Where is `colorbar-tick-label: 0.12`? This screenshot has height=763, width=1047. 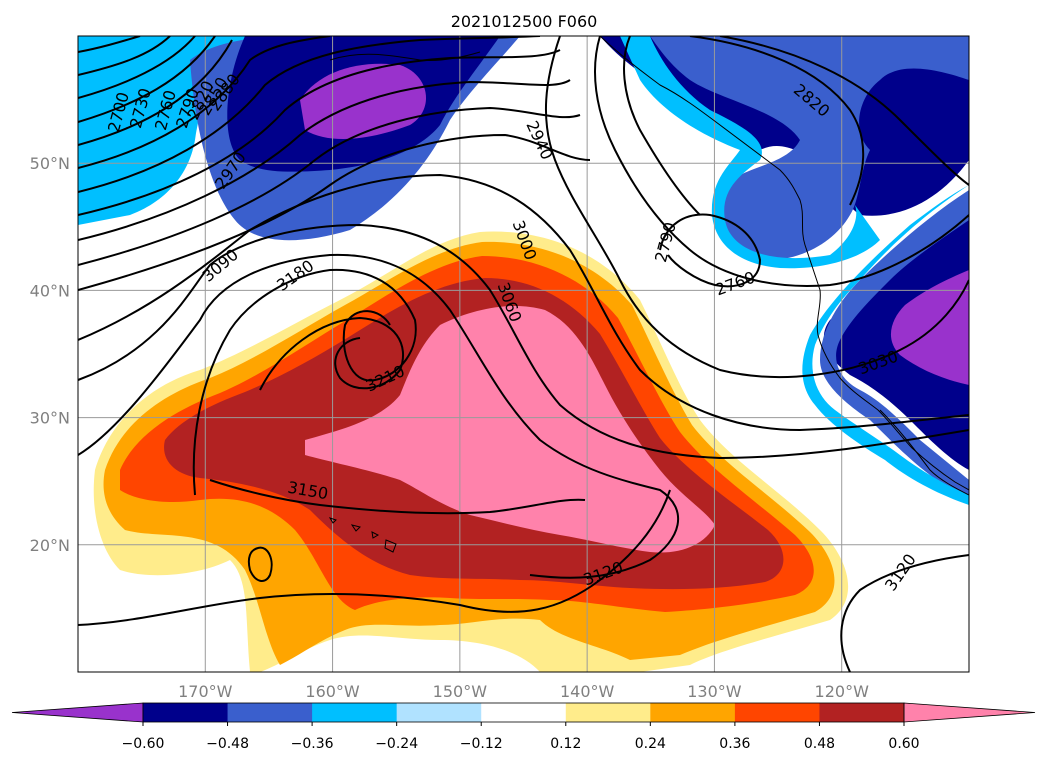 colorbar-tick-label: 0.12 is located at coordinates (565, 744).